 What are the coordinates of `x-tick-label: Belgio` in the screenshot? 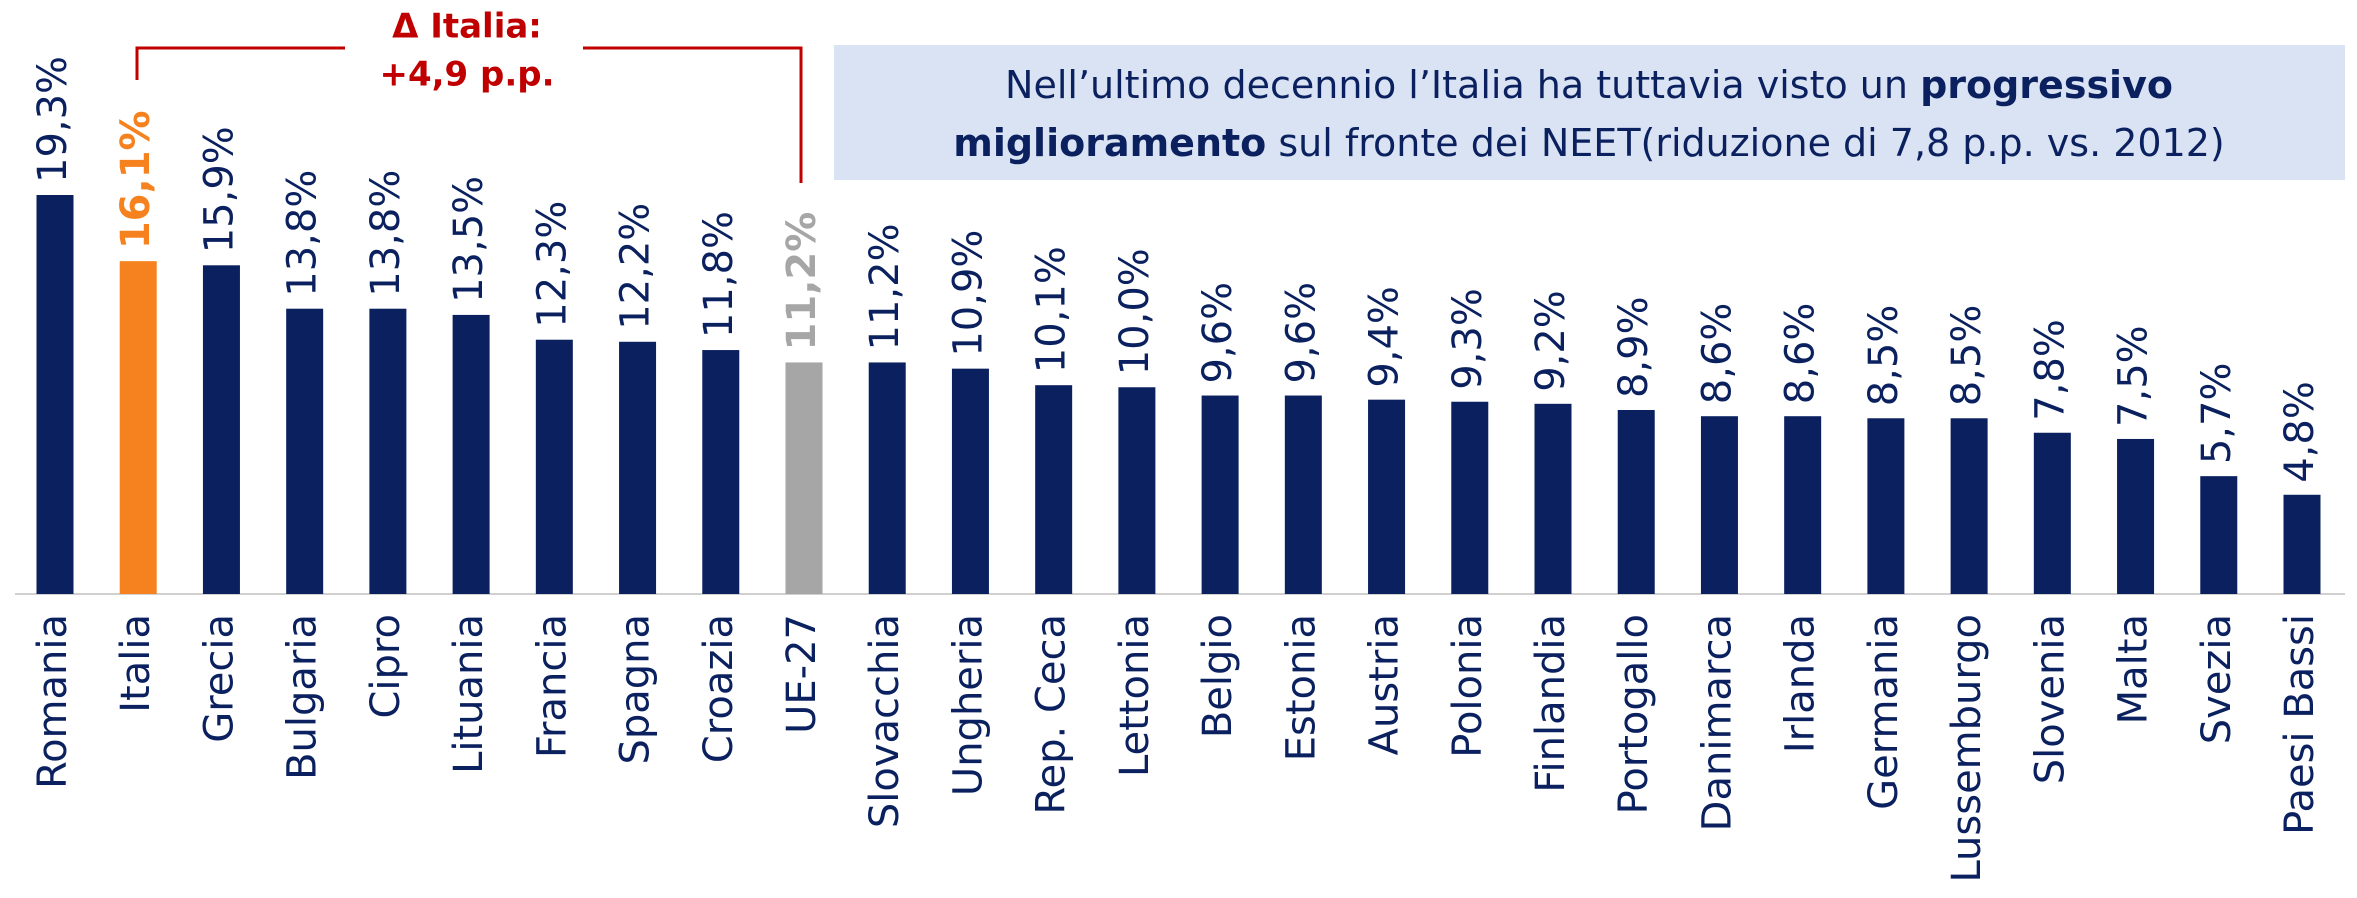 It's located at (1218, 676).